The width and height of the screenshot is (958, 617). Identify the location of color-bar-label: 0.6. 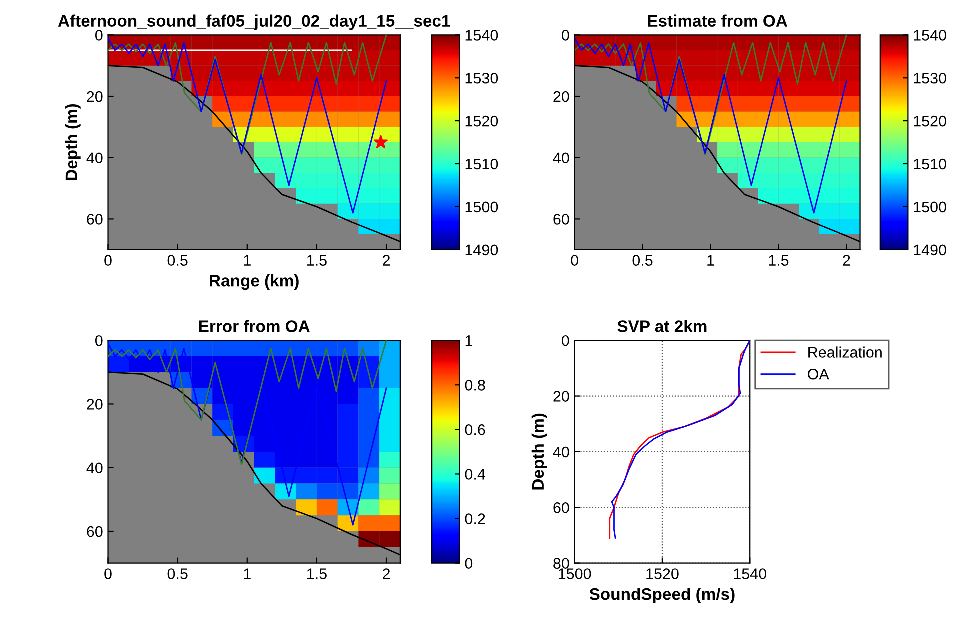
(475, 430).